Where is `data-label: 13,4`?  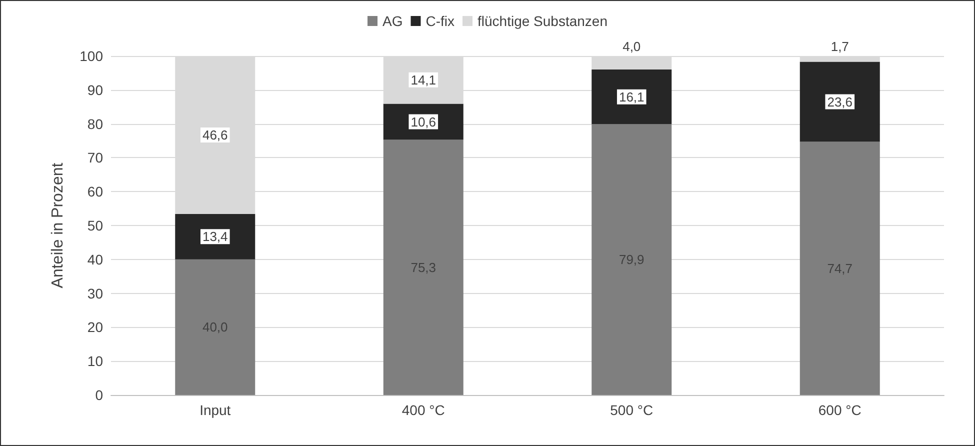
data-label: 13,4 is located at coordinates (215, 236).